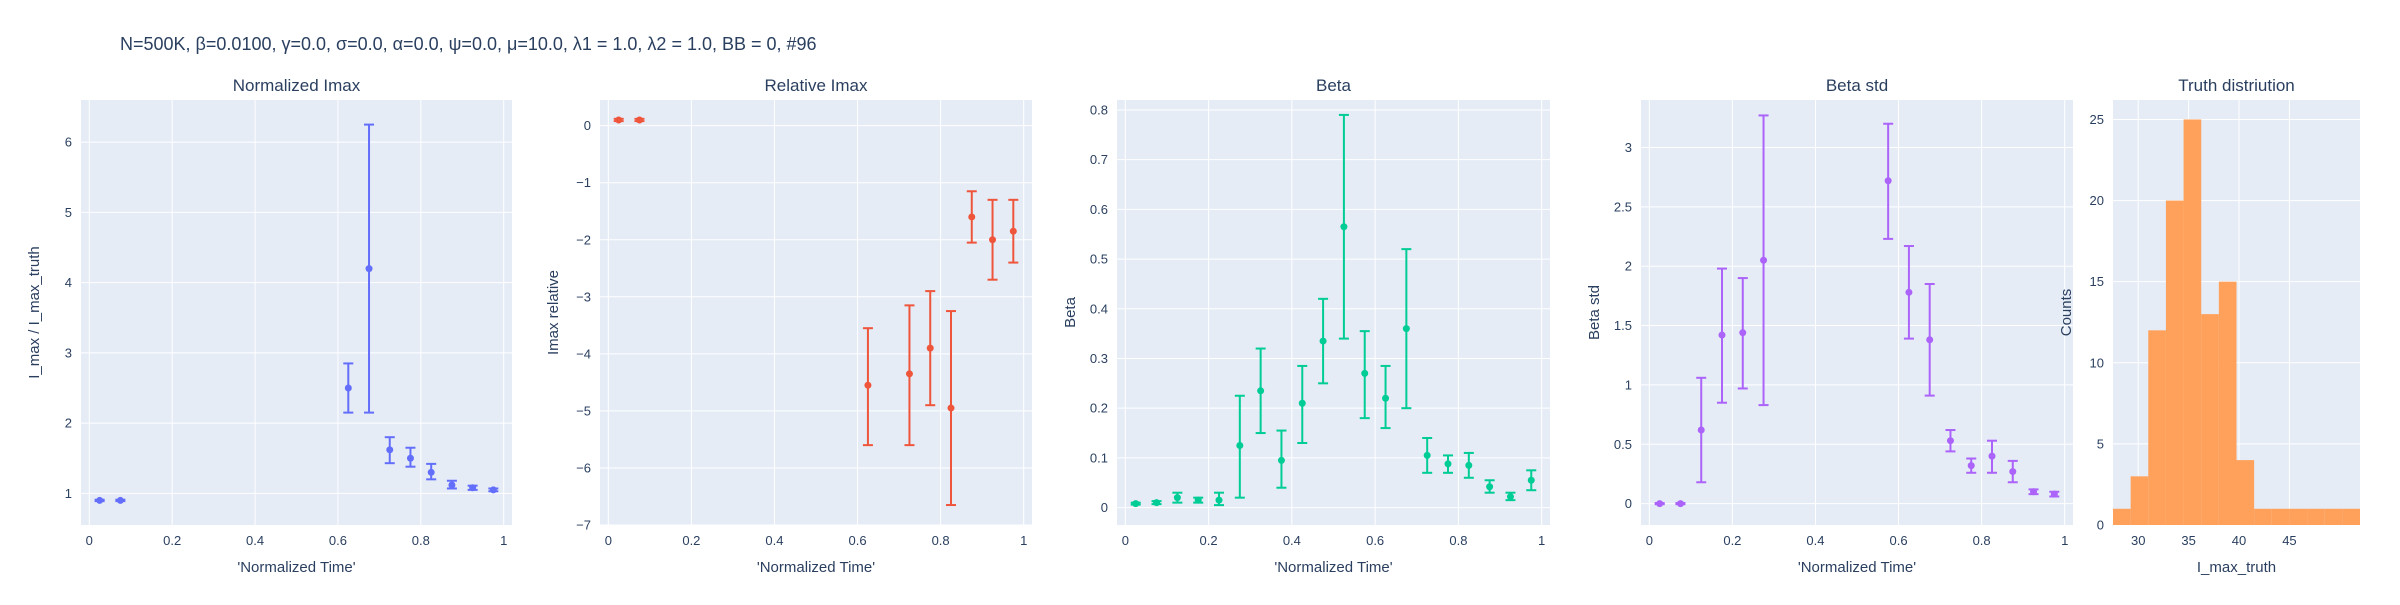 This screenshot has width=2400, height=605. What do you see at coordinates (1594, 312) in the screenshot?
I see `y-axis-label: Beta std` at bounding box center [1594, 312].